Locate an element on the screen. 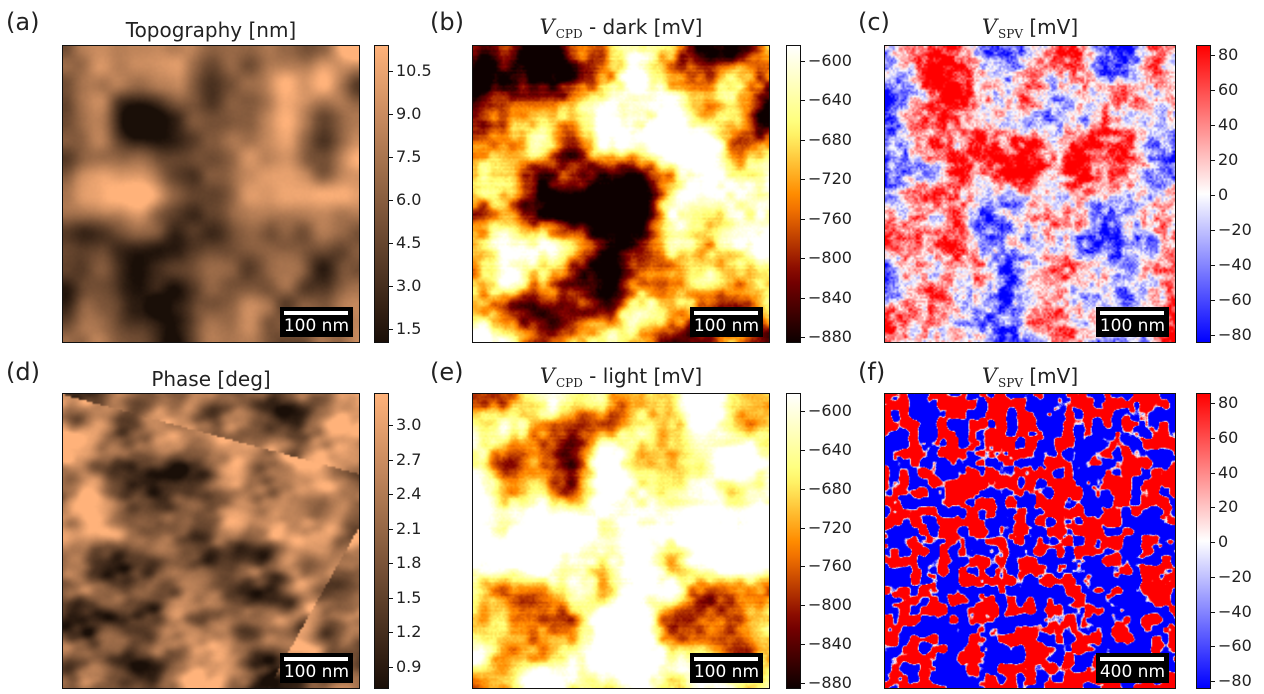  scale-bar-c: 100 nm is located at coordinates (1132, 322).